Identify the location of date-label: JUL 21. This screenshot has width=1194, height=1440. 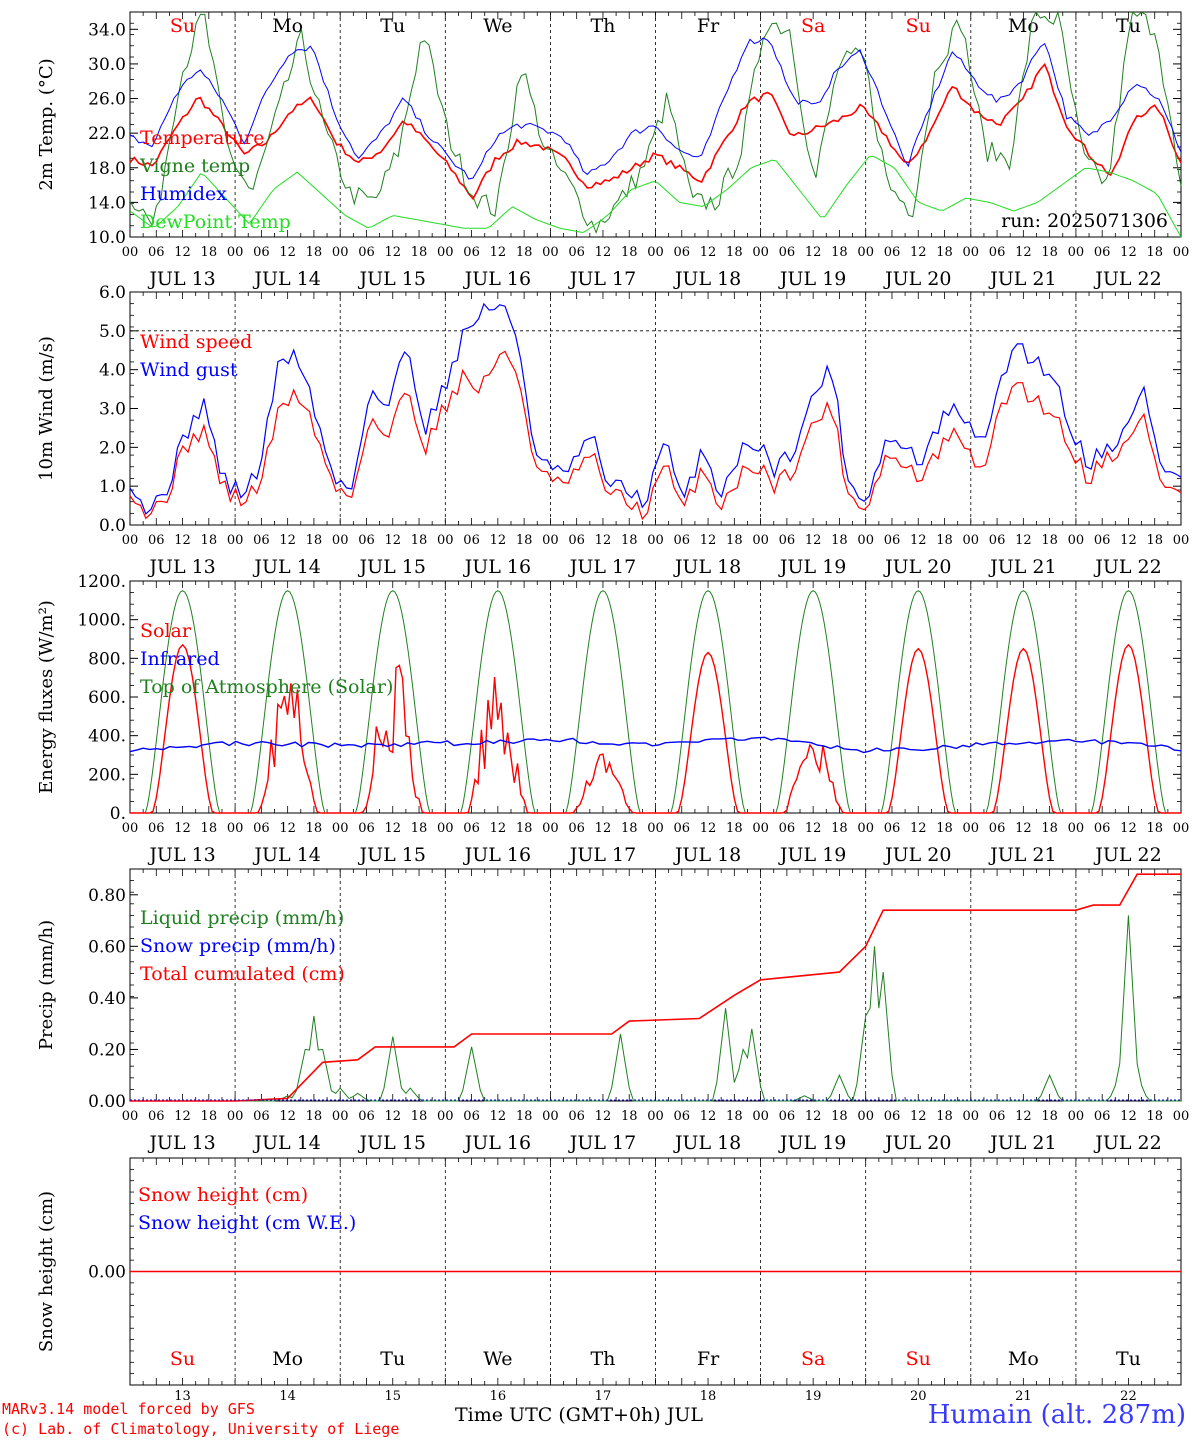
(1022, 279).